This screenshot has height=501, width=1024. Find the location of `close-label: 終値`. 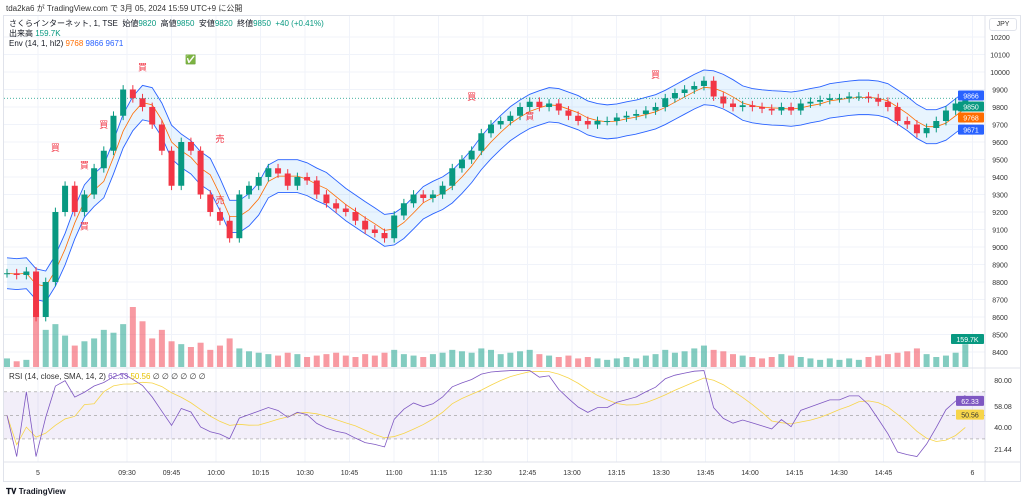

close-label: 終値 is located at coordinates (245, 23).